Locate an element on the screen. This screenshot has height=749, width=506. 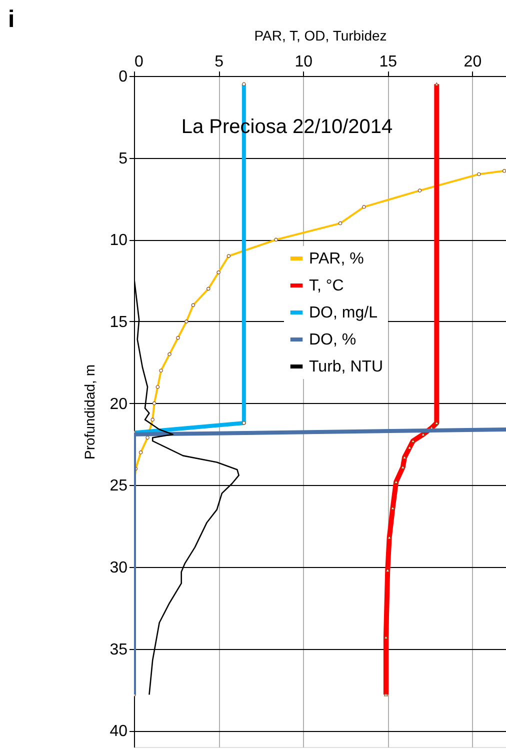
chart-title: i is located at coordinates (11, 19).